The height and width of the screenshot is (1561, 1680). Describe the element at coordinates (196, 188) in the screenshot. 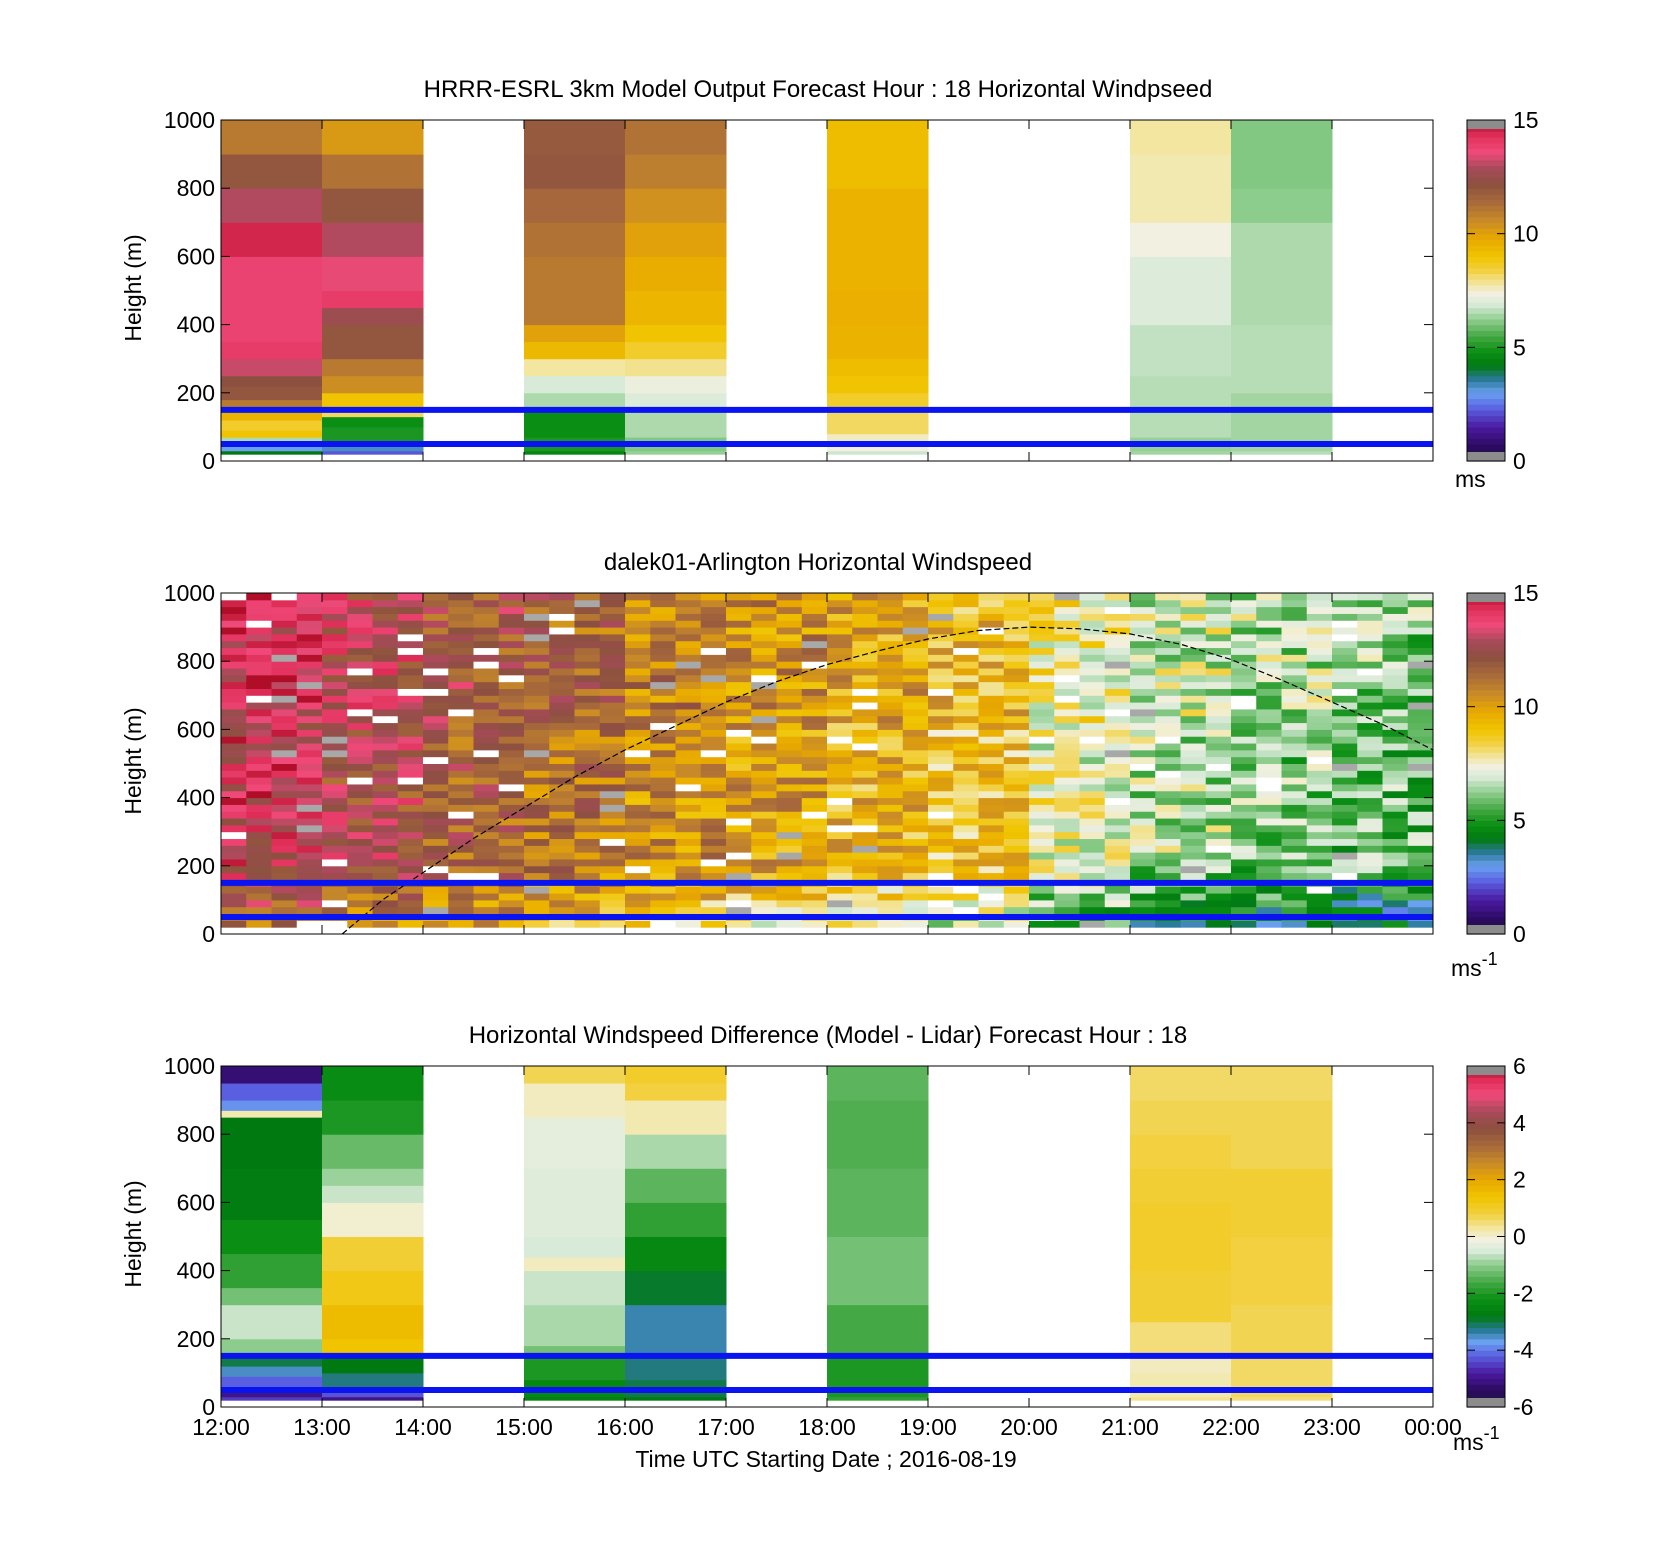

I see `y-tick-label: 800` at that location.